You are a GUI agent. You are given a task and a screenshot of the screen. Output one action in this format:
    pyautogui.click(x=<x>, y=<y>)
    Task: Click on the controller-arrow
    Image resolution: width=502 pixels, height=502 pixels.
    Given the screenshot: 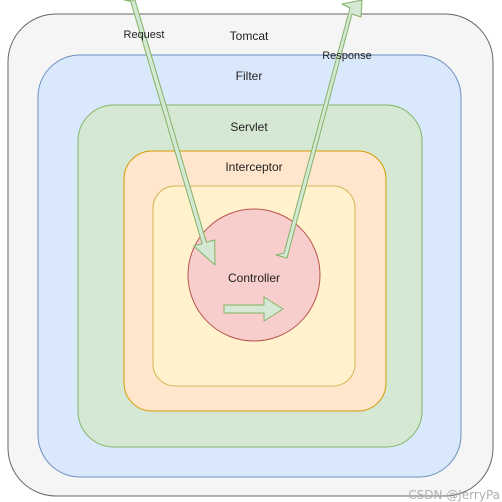 What is the action you would take?
    pyautogui.click(x=253, y=309)
    